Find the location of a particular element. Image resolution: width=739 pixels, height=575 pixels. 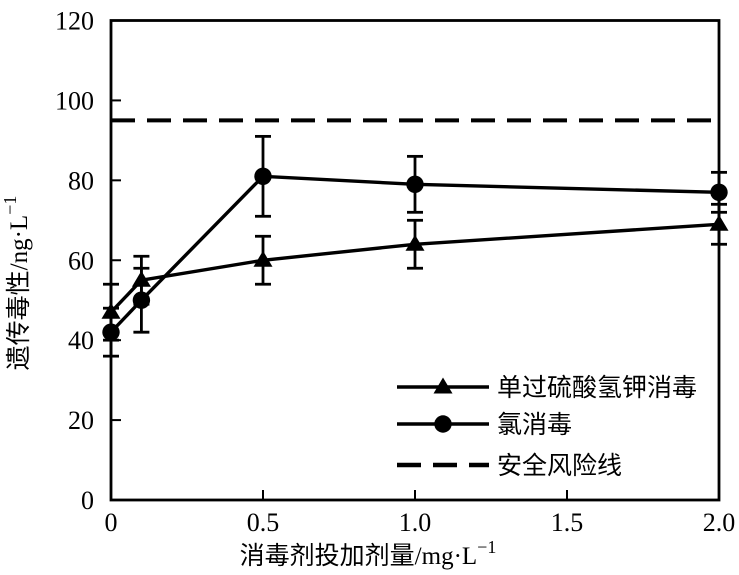

legend-item-2: 安全风险线 is located at coordinates (509, 466).